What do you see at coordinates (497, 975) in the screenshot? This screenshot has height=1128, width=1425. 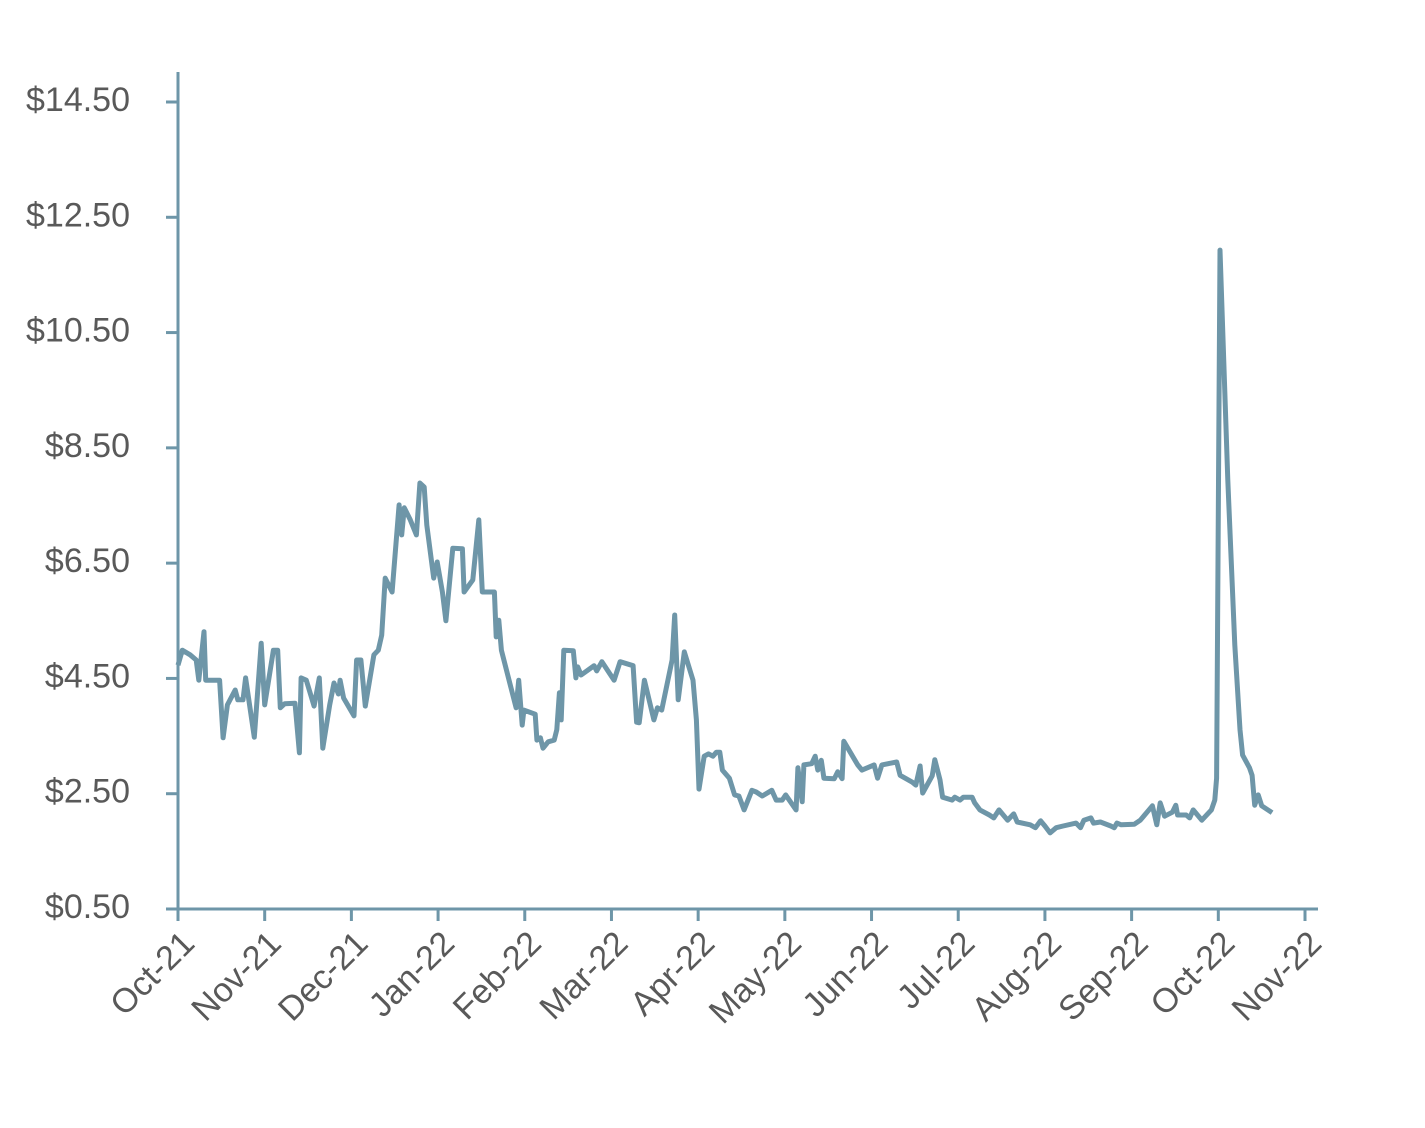 I see `x-tick-label: Feb-22` at bounding box center [497, 975].